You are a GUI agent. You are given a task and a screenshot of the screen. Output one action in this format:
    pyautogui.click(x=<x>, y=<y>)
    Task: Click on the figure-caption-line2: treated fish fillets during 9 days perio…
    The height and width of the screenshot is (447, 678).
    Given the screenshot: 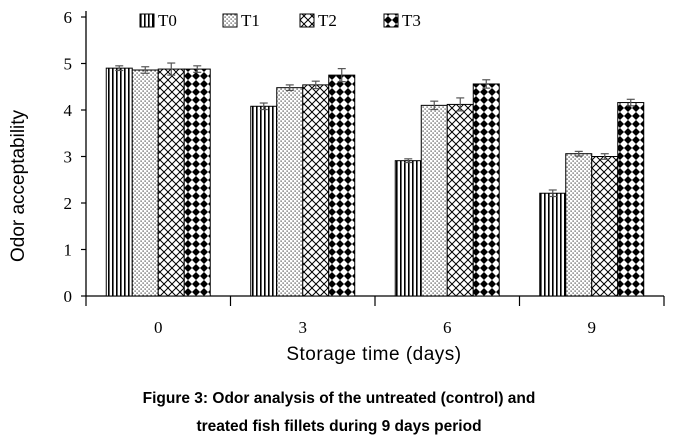 What is the action you would take?
    pyautogui.click(x=339, y=426)
    